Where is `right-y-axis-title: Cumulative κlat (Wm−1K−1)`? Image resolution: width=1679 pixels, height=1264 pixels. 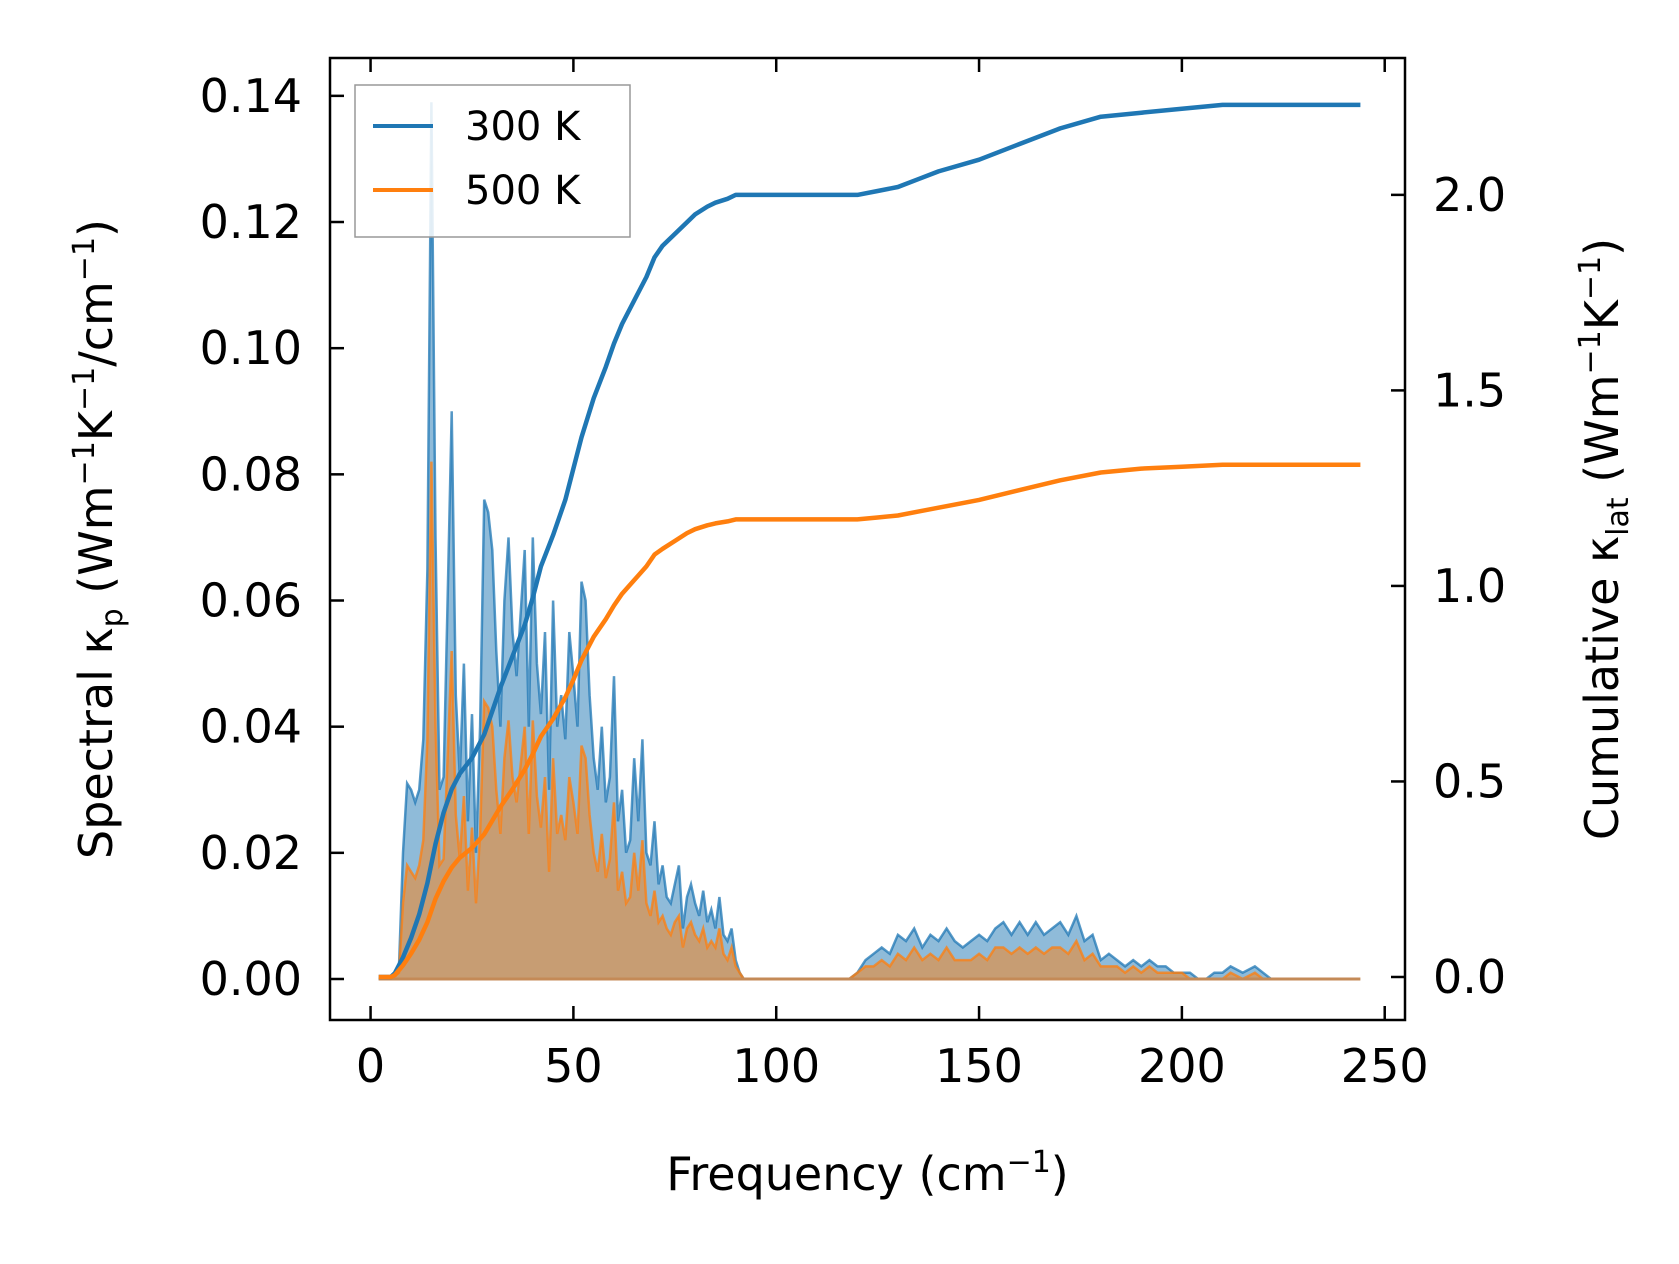
right-y-axis-title: Cumulative κlat (Wm−1K−1) is located at coordinates (1604, 539).